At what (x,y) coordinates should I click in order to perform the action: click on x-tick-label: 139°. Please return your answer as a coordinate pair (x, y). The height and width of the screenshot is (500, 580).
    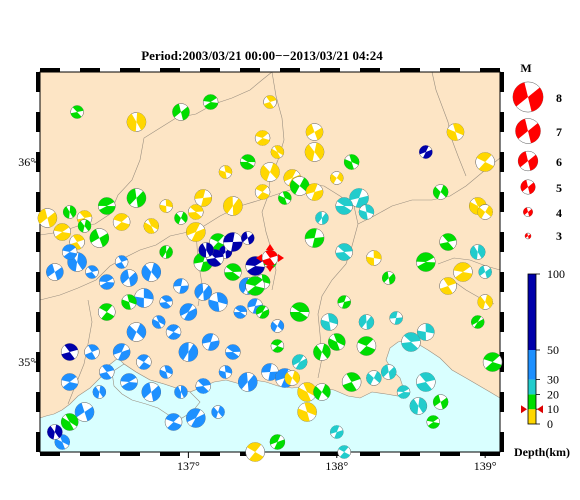
    Looking at the image, I should click on (485, 466).